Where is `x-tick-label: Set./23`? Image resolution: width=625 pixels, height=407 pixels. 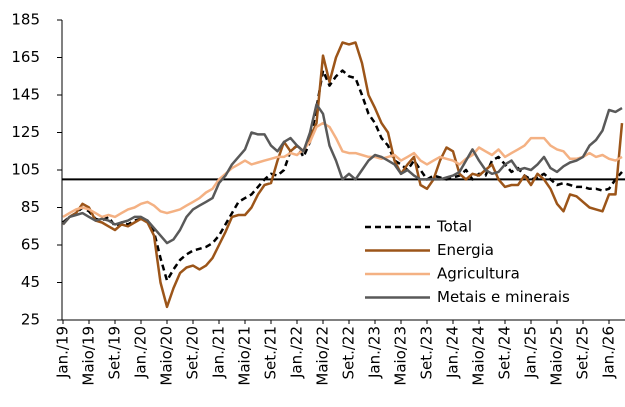 x-tick-label: Set./23 is located at coordinates (427, 353).